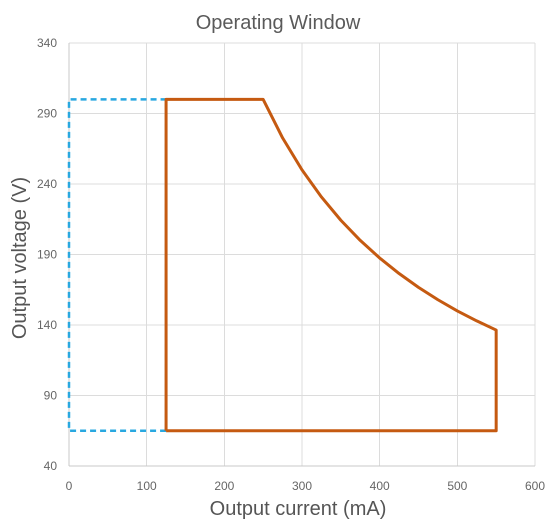  What do you see at coordinates (278, 23) in the screenshot?
I see `chart-title: Operating Window` at bounding box center [278, 23].